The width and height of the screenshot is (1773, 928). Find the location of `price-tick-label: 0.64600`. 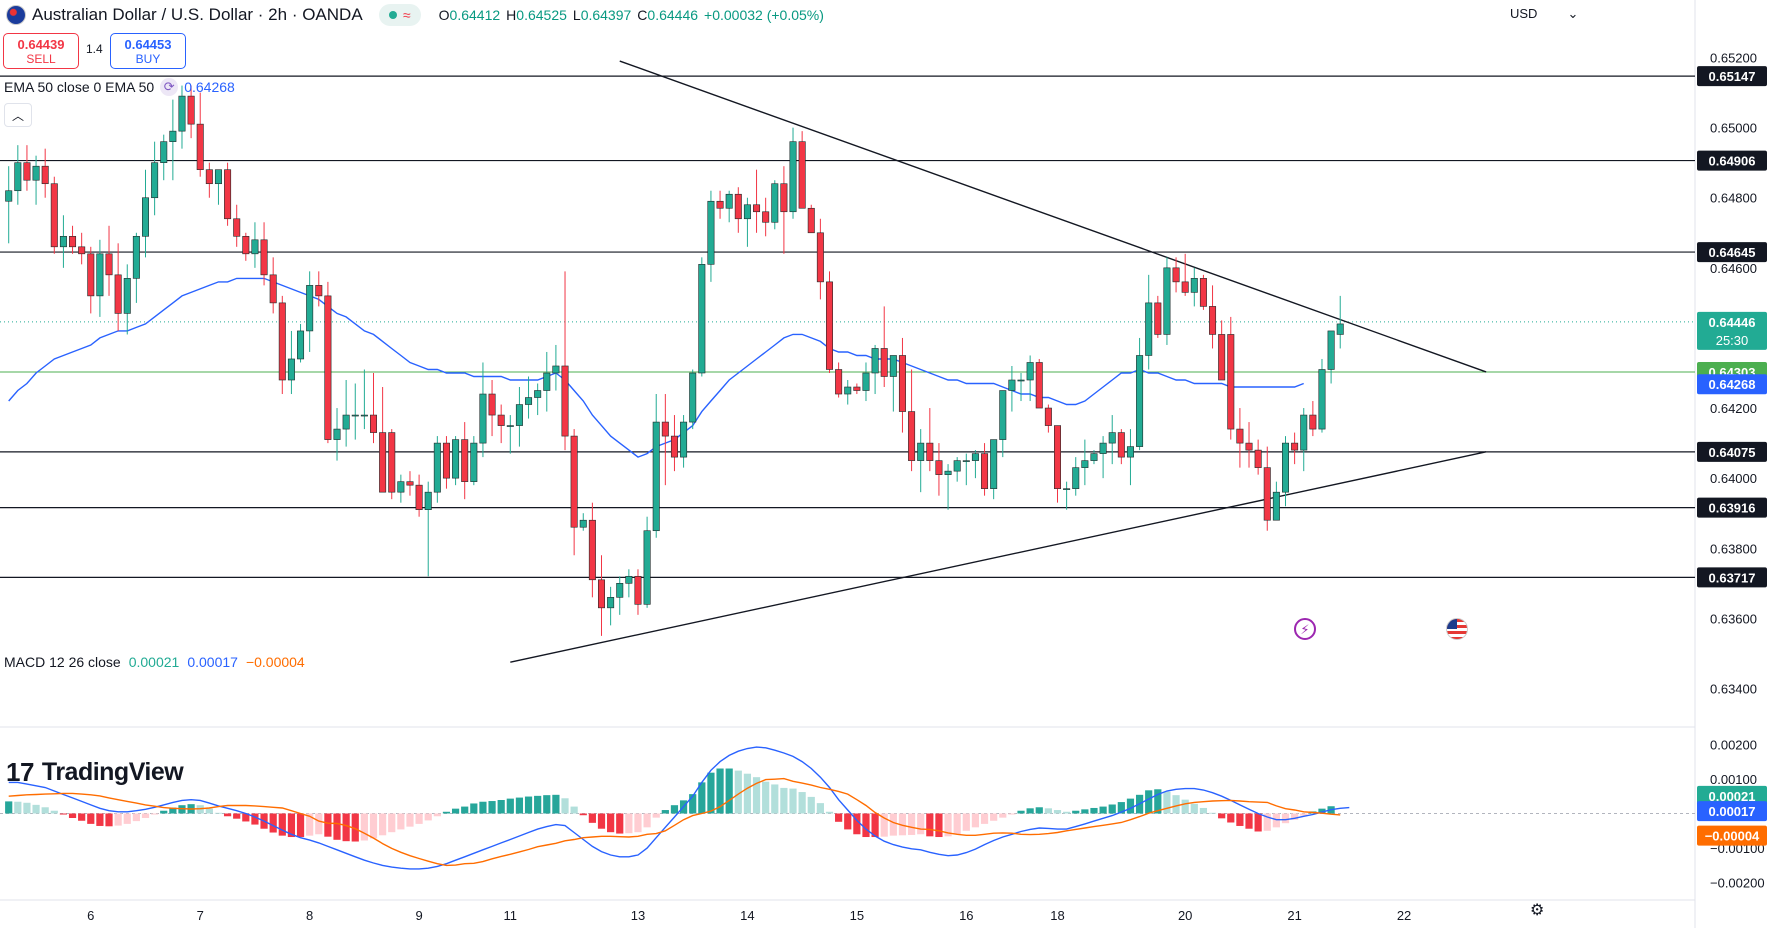

price-tick-label: 0.64600 is located at coordinates (1733, 268).